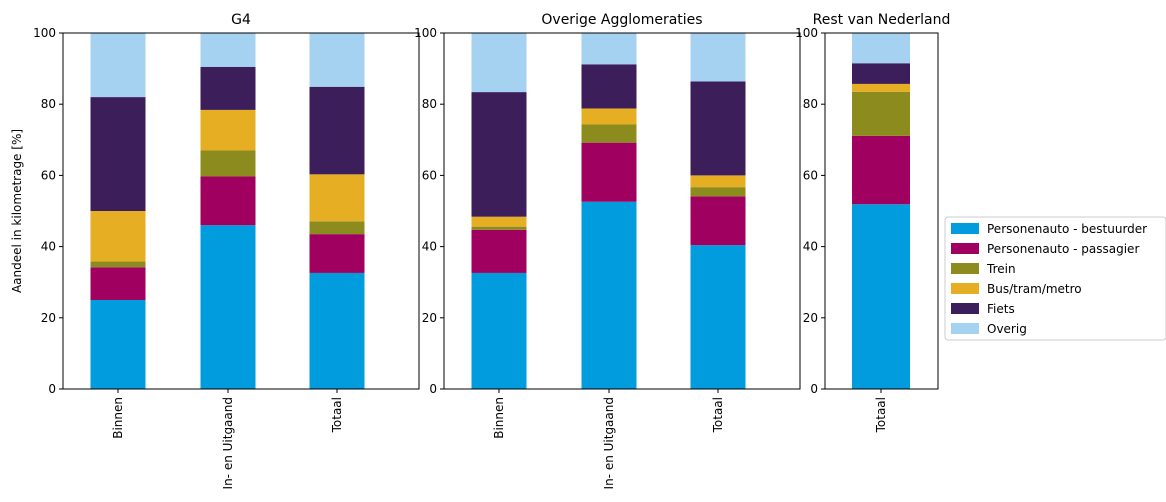  Describe the element at coordinates (337, 198) in the screenshot. I see `bar-p0-c2-s3` at that location.